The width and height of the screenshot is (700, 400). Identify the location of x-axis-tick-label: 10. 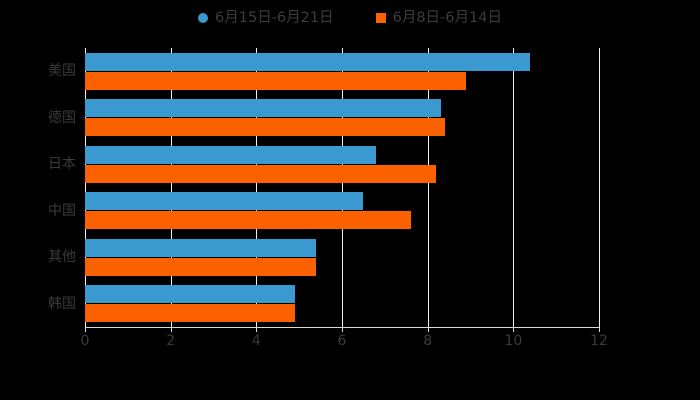
(513, 341).